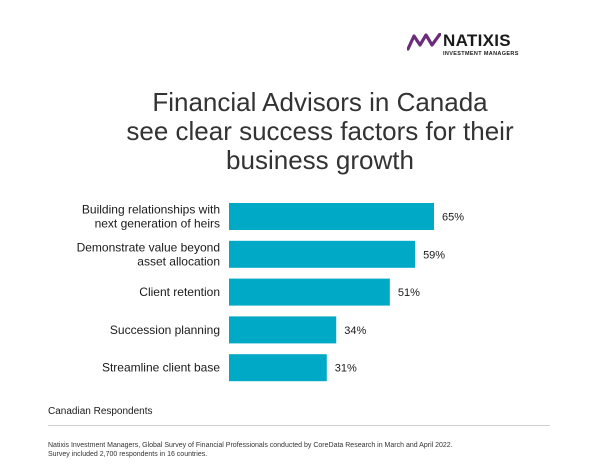  What do you see at coordinates (424, 42) in the screenshot?
I see `natixis-swoosh-icon` at bounding box center [424, 42].